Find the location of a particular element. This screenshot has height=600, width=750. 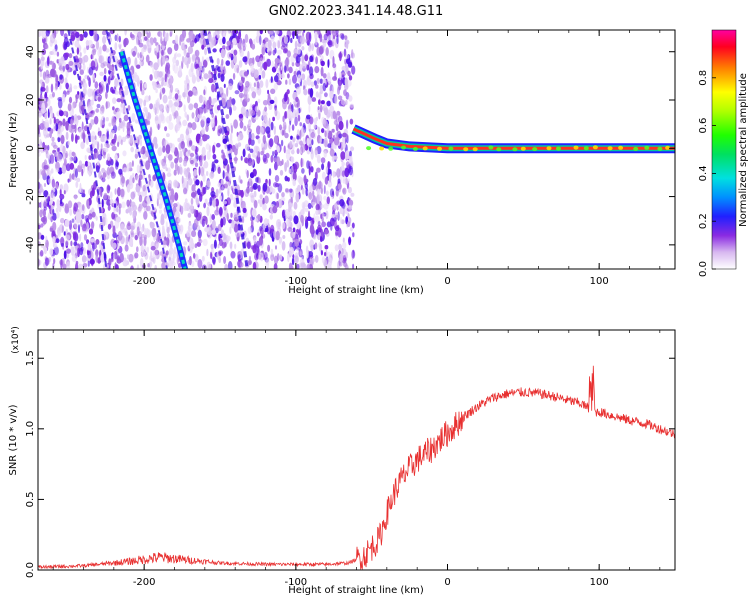

y-tick-label: 40 is located at coordinates (30, 51).